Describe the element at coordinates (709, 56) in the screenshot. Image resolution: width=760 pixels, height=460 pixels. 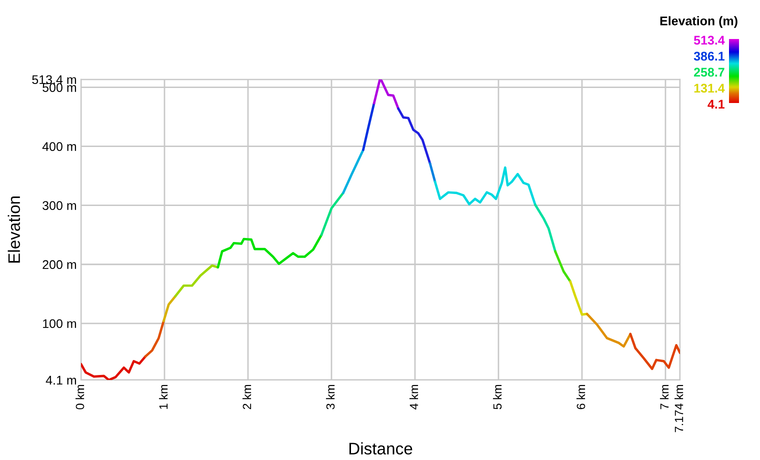
I see `color-bar-label: 386.1` at that location.